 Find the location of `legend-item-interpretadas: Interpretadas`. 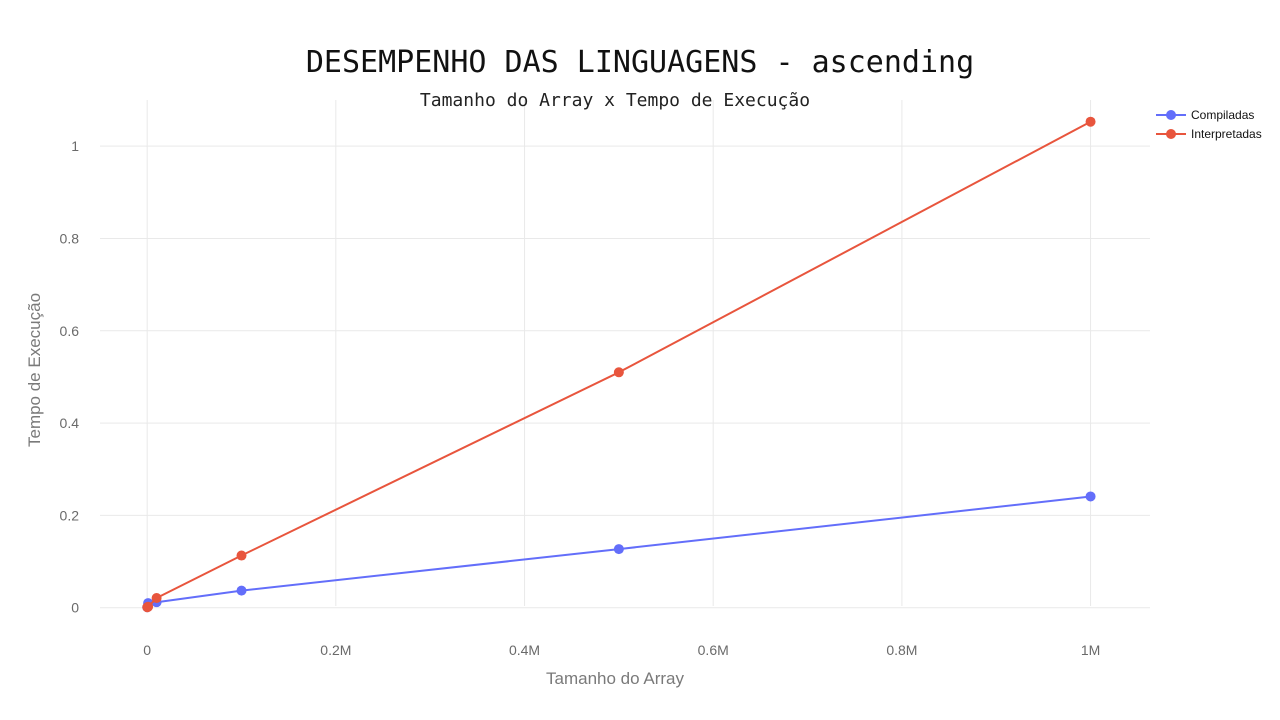

legend-item-interpretadas: Interpretadas is located at coordinates (1209, 134).